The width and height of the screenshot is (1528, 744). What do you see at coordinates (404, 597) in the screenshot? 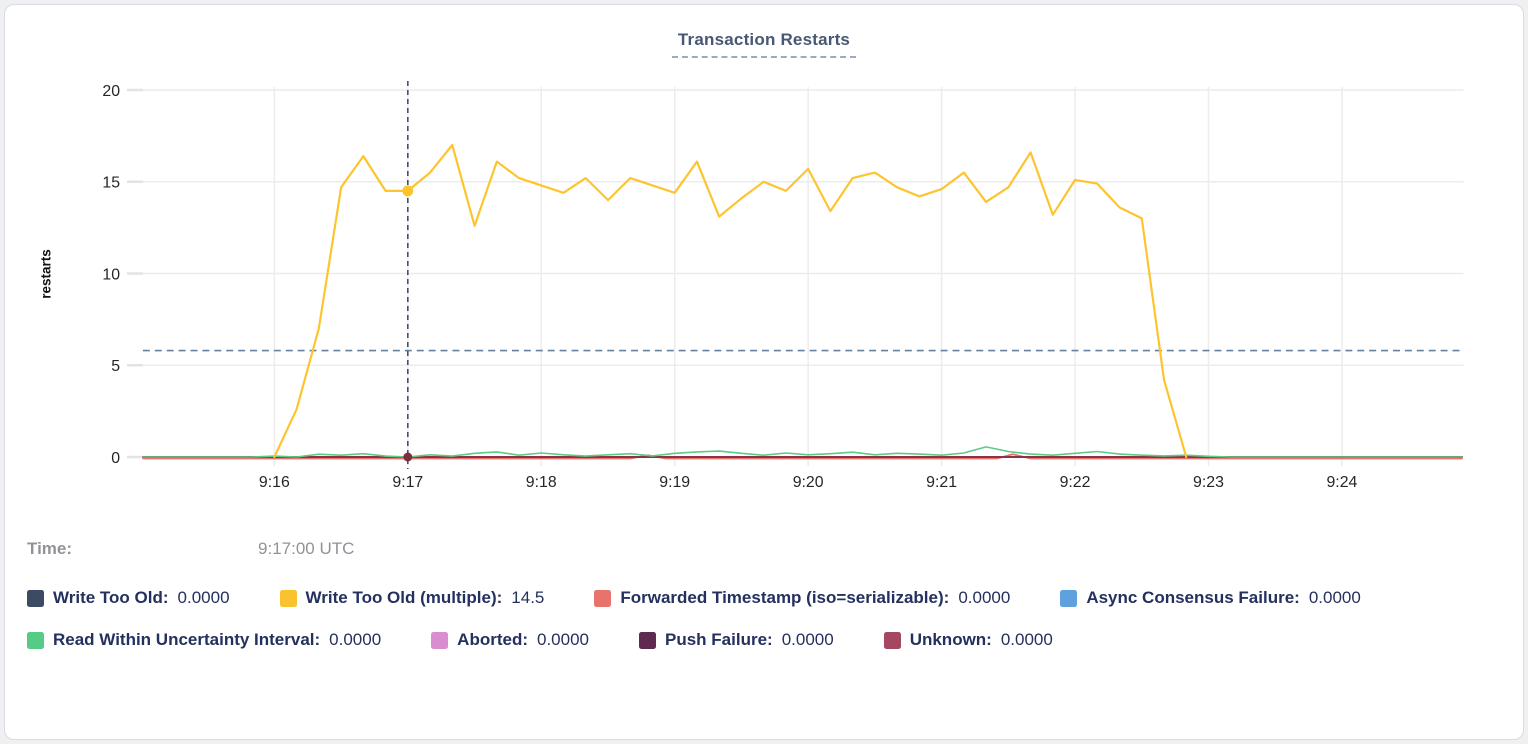
I see `legend-label: Write Too Old (multiple):` at bounding box center [404, 597].